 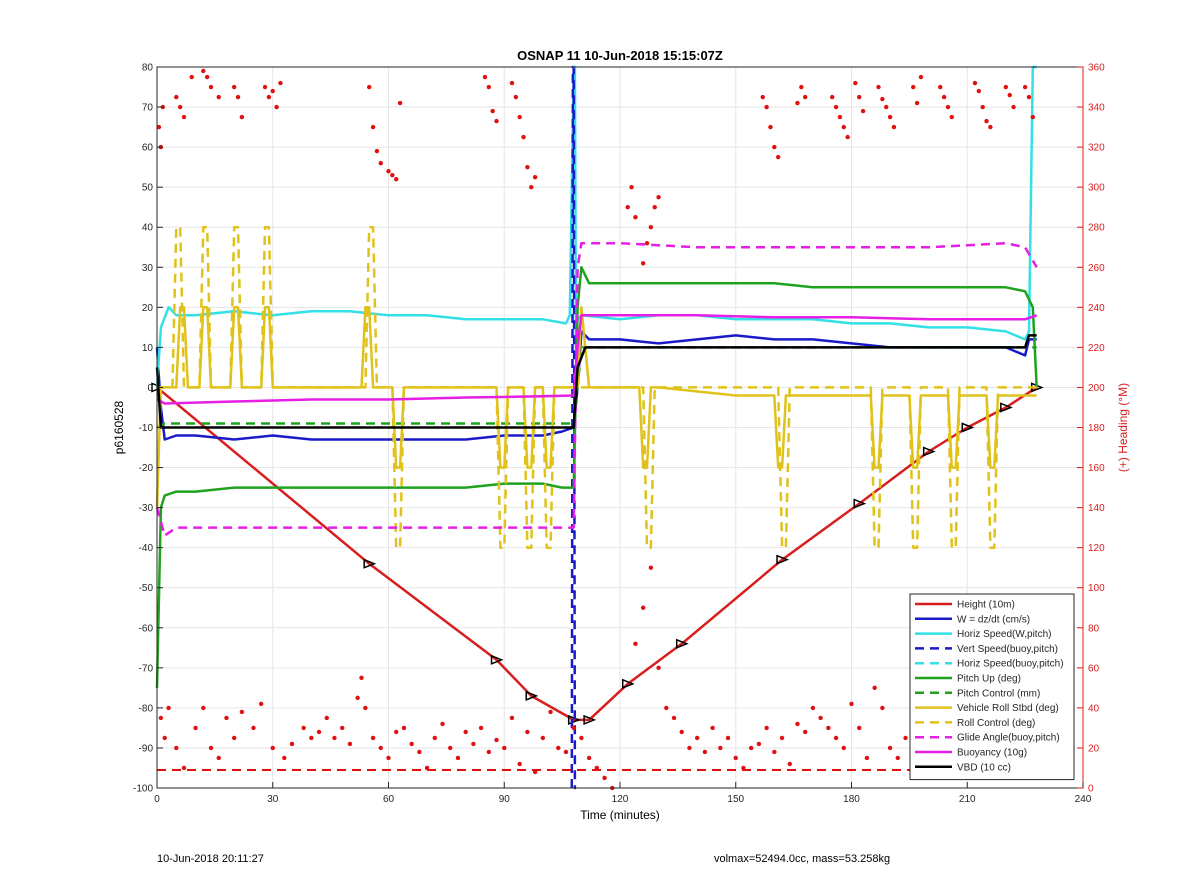 I want to click on y-tick-label: -10, so click(x=146, y=428).